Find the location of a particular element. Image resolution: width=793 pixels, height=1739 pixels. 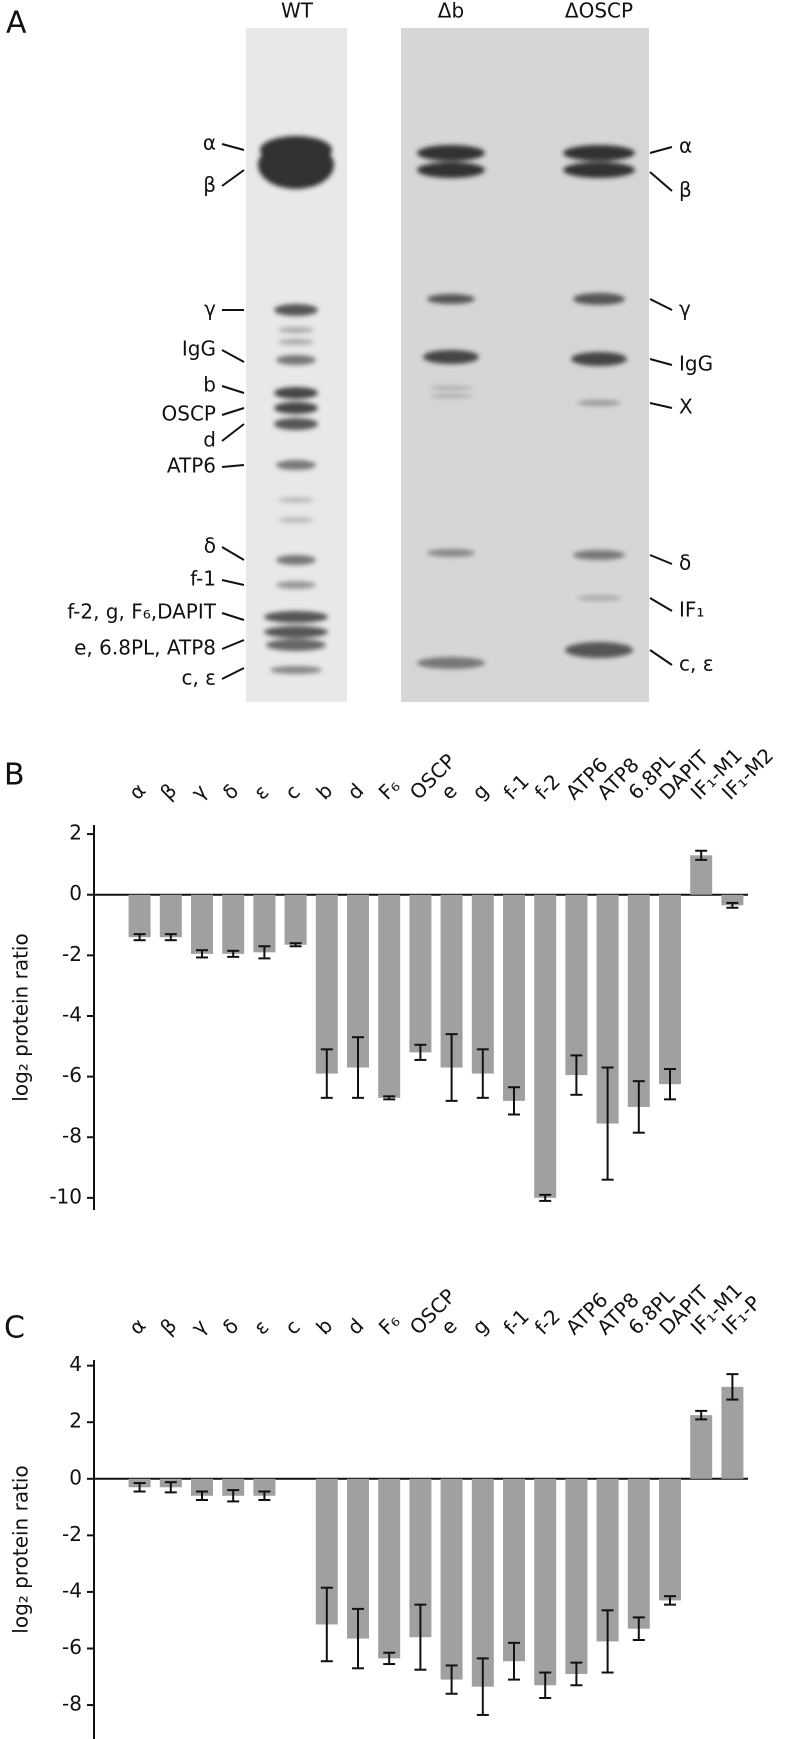

panel-label: C is located at coordinates (14, 1328).